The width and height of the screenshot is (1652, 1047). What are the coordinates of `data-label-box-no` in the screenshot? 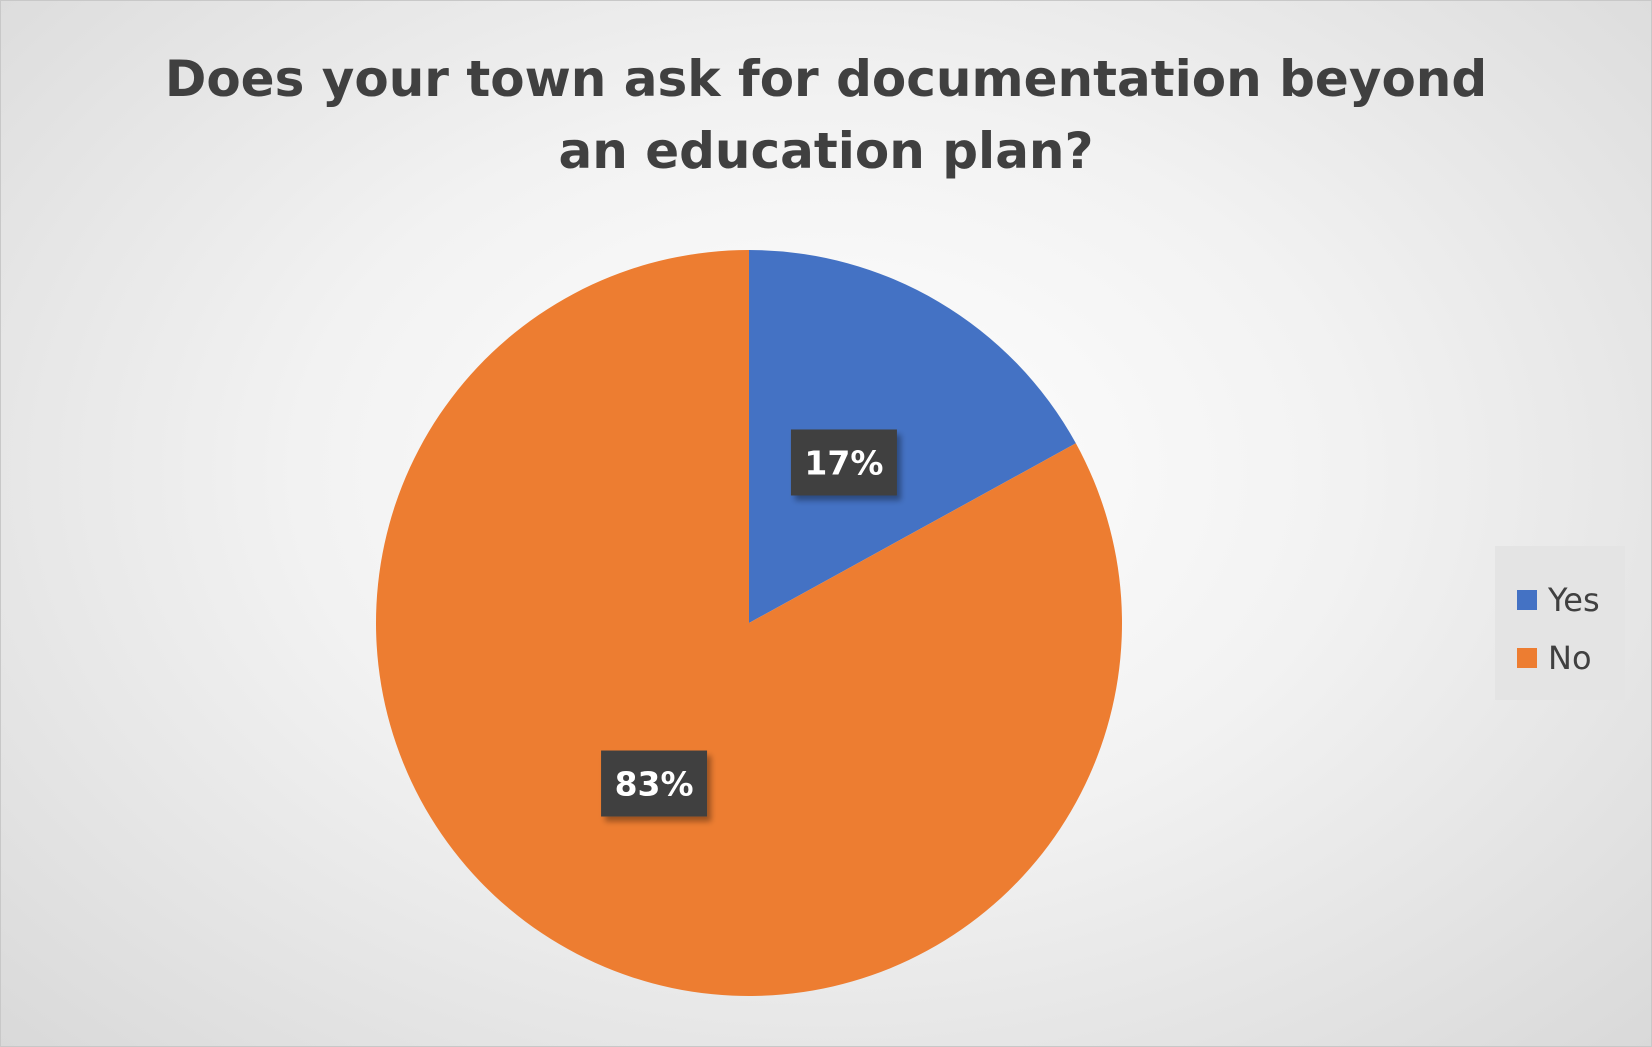 It's located at (654, 783).